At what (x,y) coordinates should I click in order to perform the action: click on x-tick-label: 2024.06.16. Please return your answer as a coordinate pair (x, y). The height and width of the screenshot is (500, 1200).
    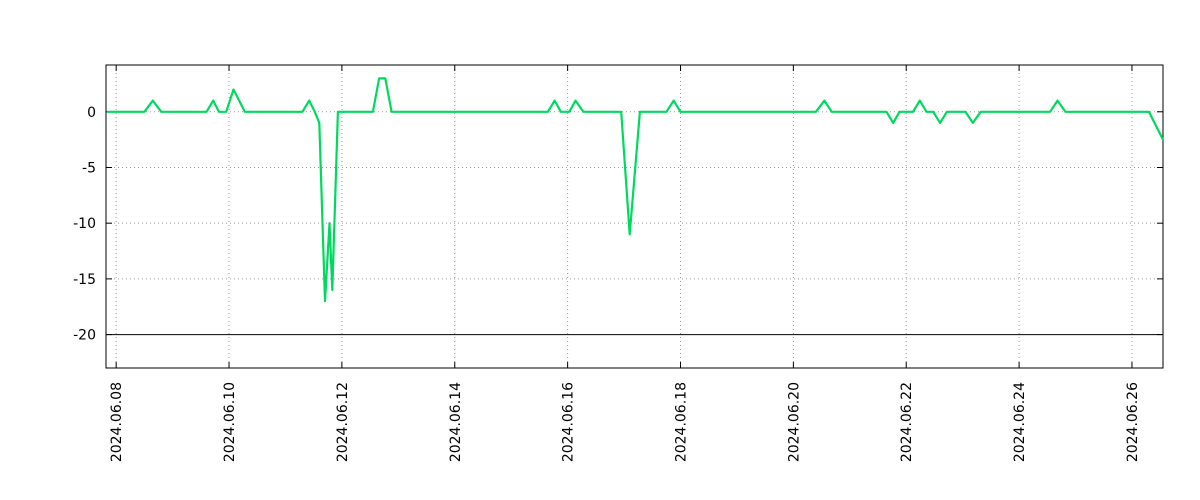
    Looking at the image, I should click on (569, 422).